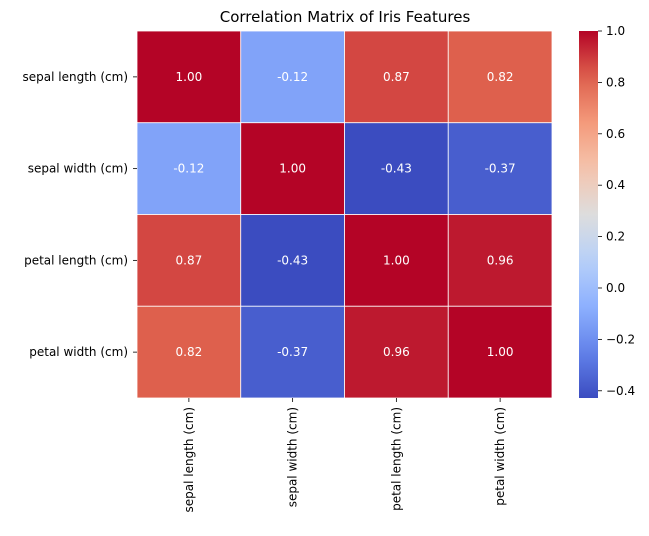 Image resolution: width=649 pixels, height=536 pixels. What do you see at coordinates (607, 211) in the screenshot?
I see `colorbar: −0.4 −0.2 0.0 0.2 0.4 0.6 0.8 1.0` at bounding box center [607, 211].